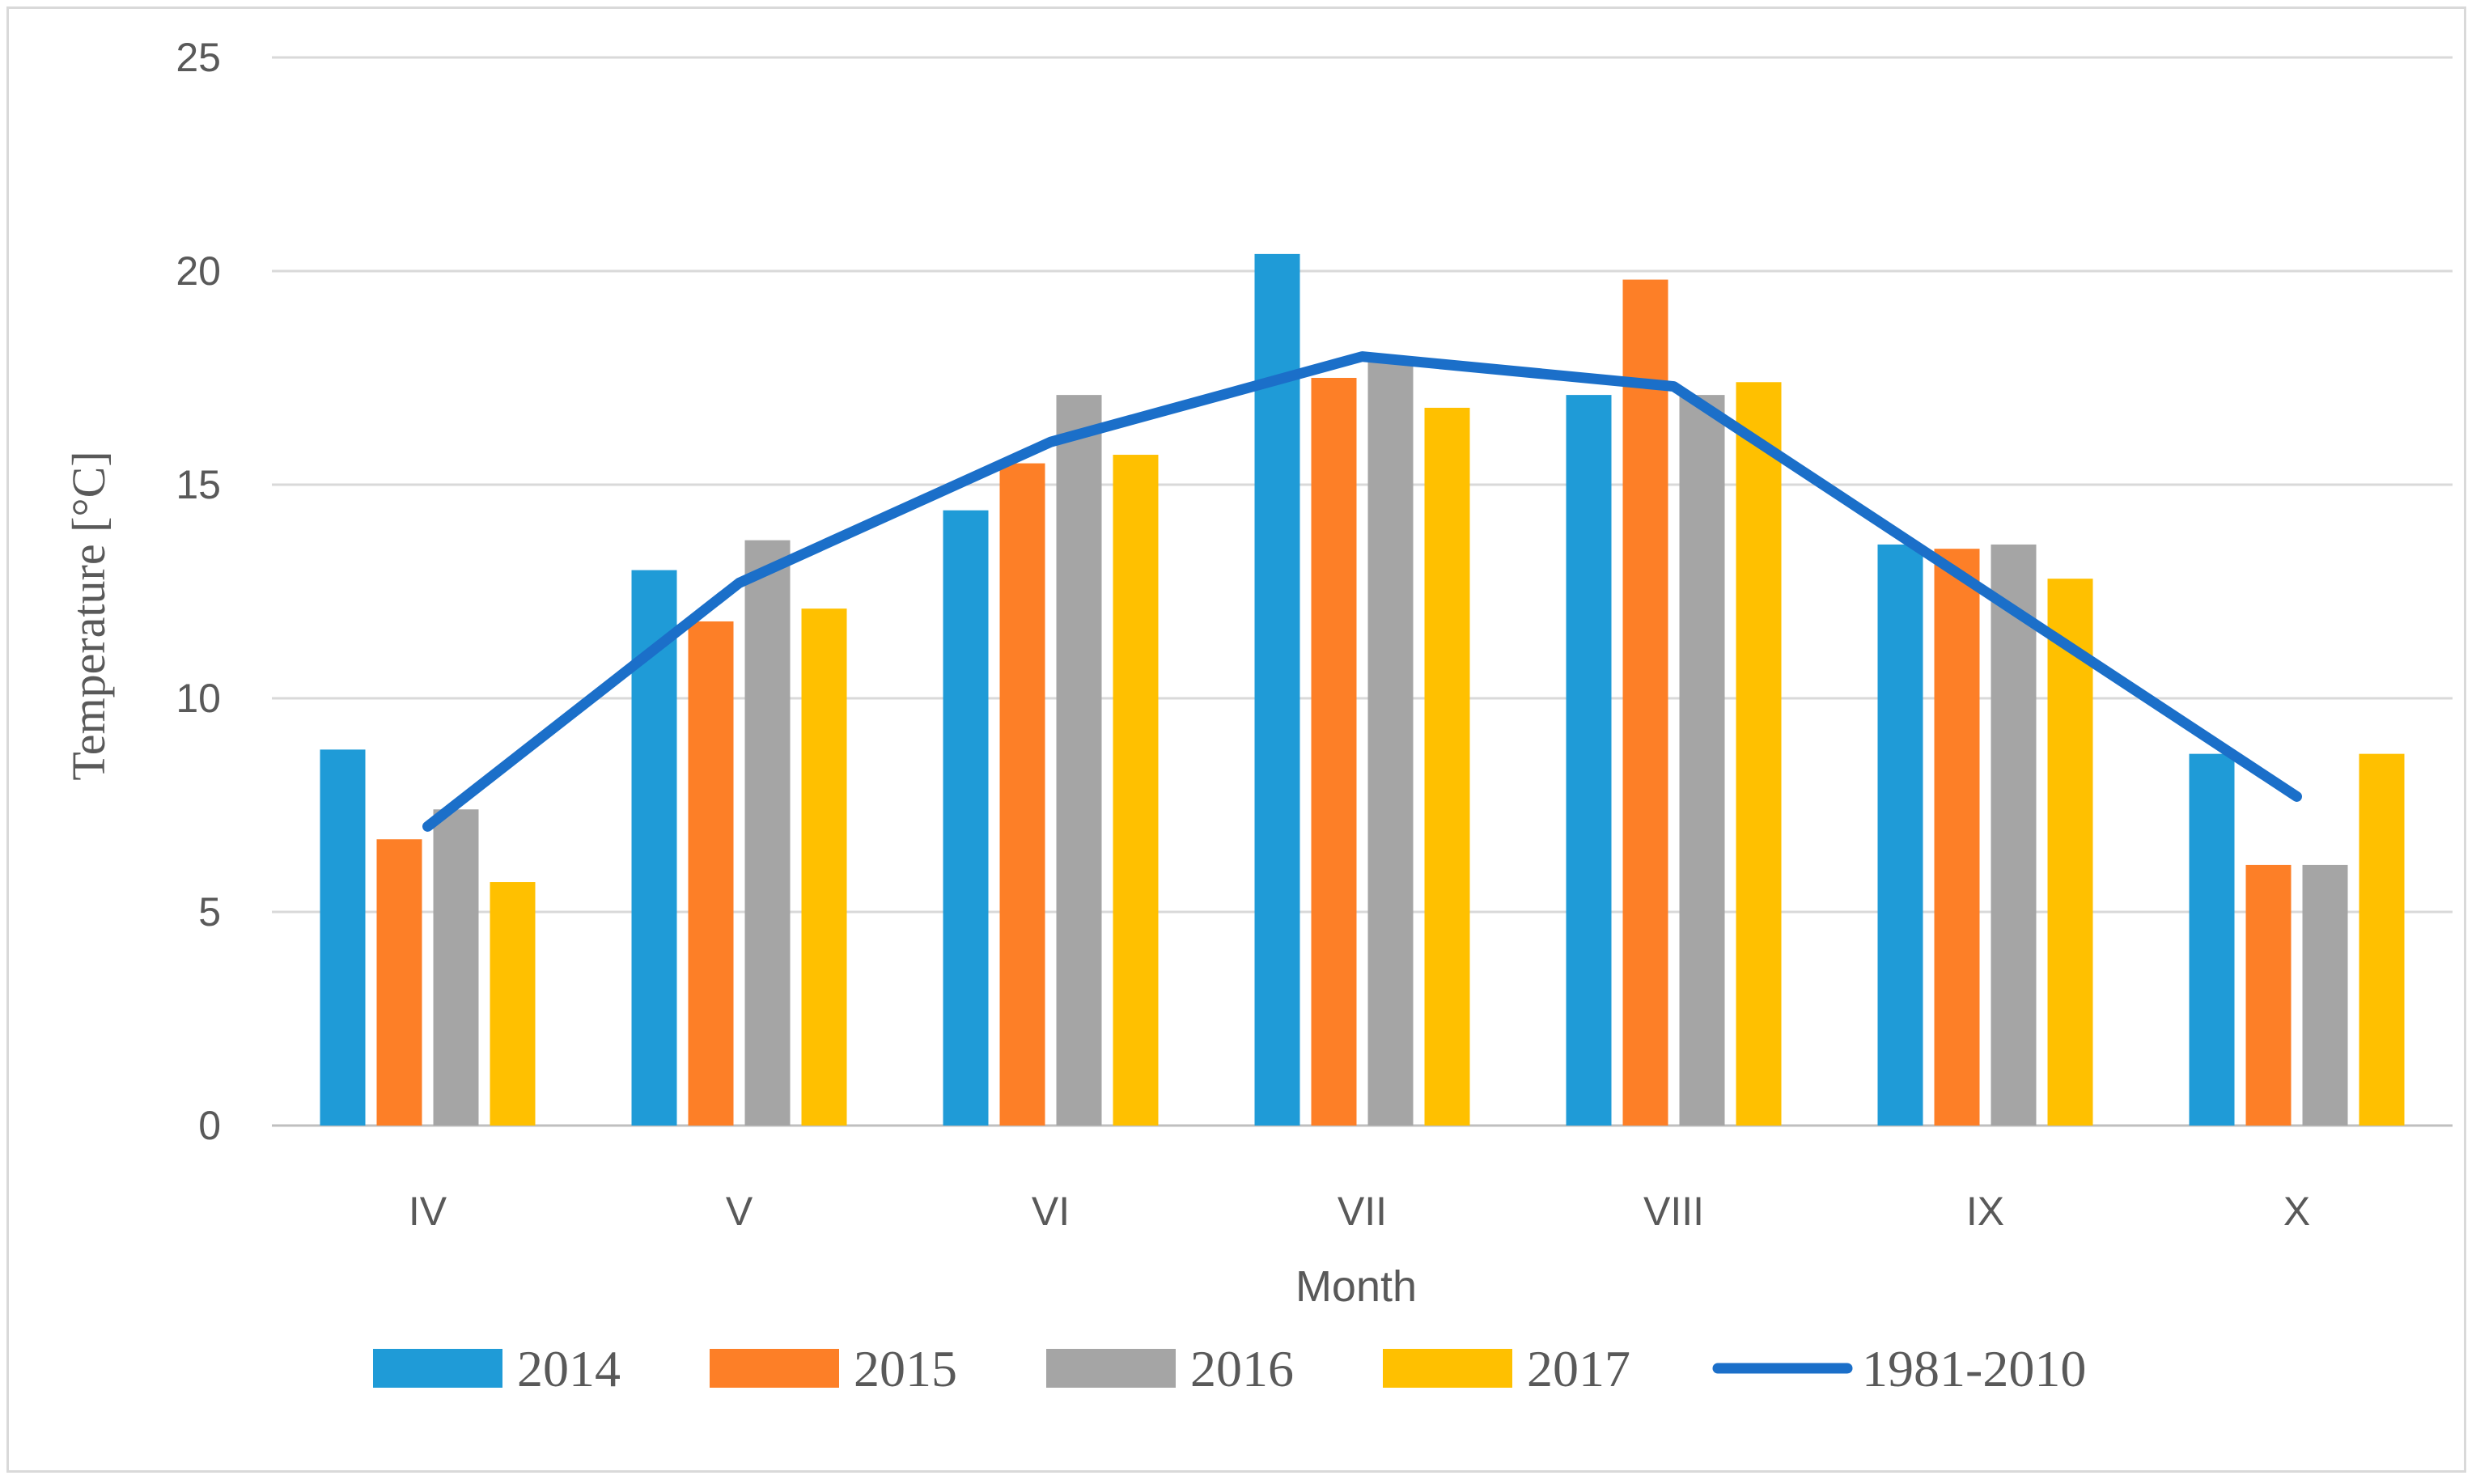 The image size is (2476, 1484). Describe the element at coordinates (2268, 995) in the screenshot. I see `bar-2015-X` at that location.